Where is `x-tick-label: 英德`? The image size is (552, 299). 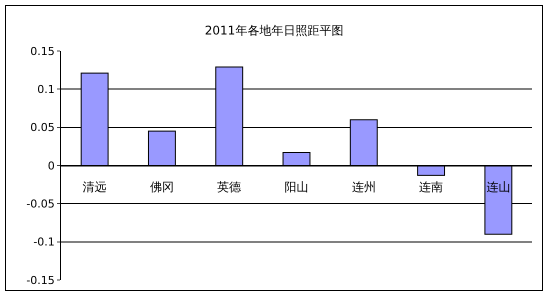
x-tick-label: 英德 is located at coordinates (229, 187).